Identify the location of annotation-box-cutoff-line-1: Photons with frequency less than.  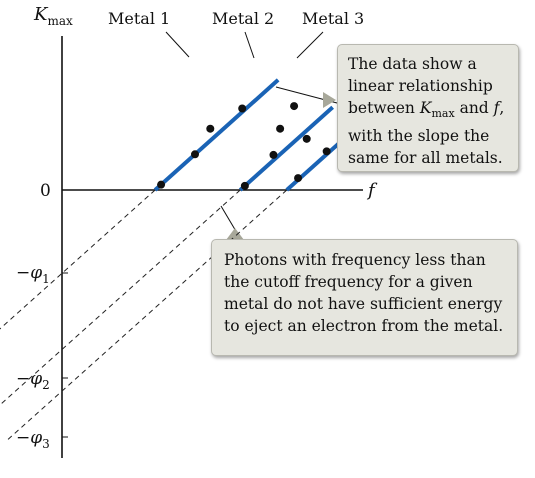
(355, 260).